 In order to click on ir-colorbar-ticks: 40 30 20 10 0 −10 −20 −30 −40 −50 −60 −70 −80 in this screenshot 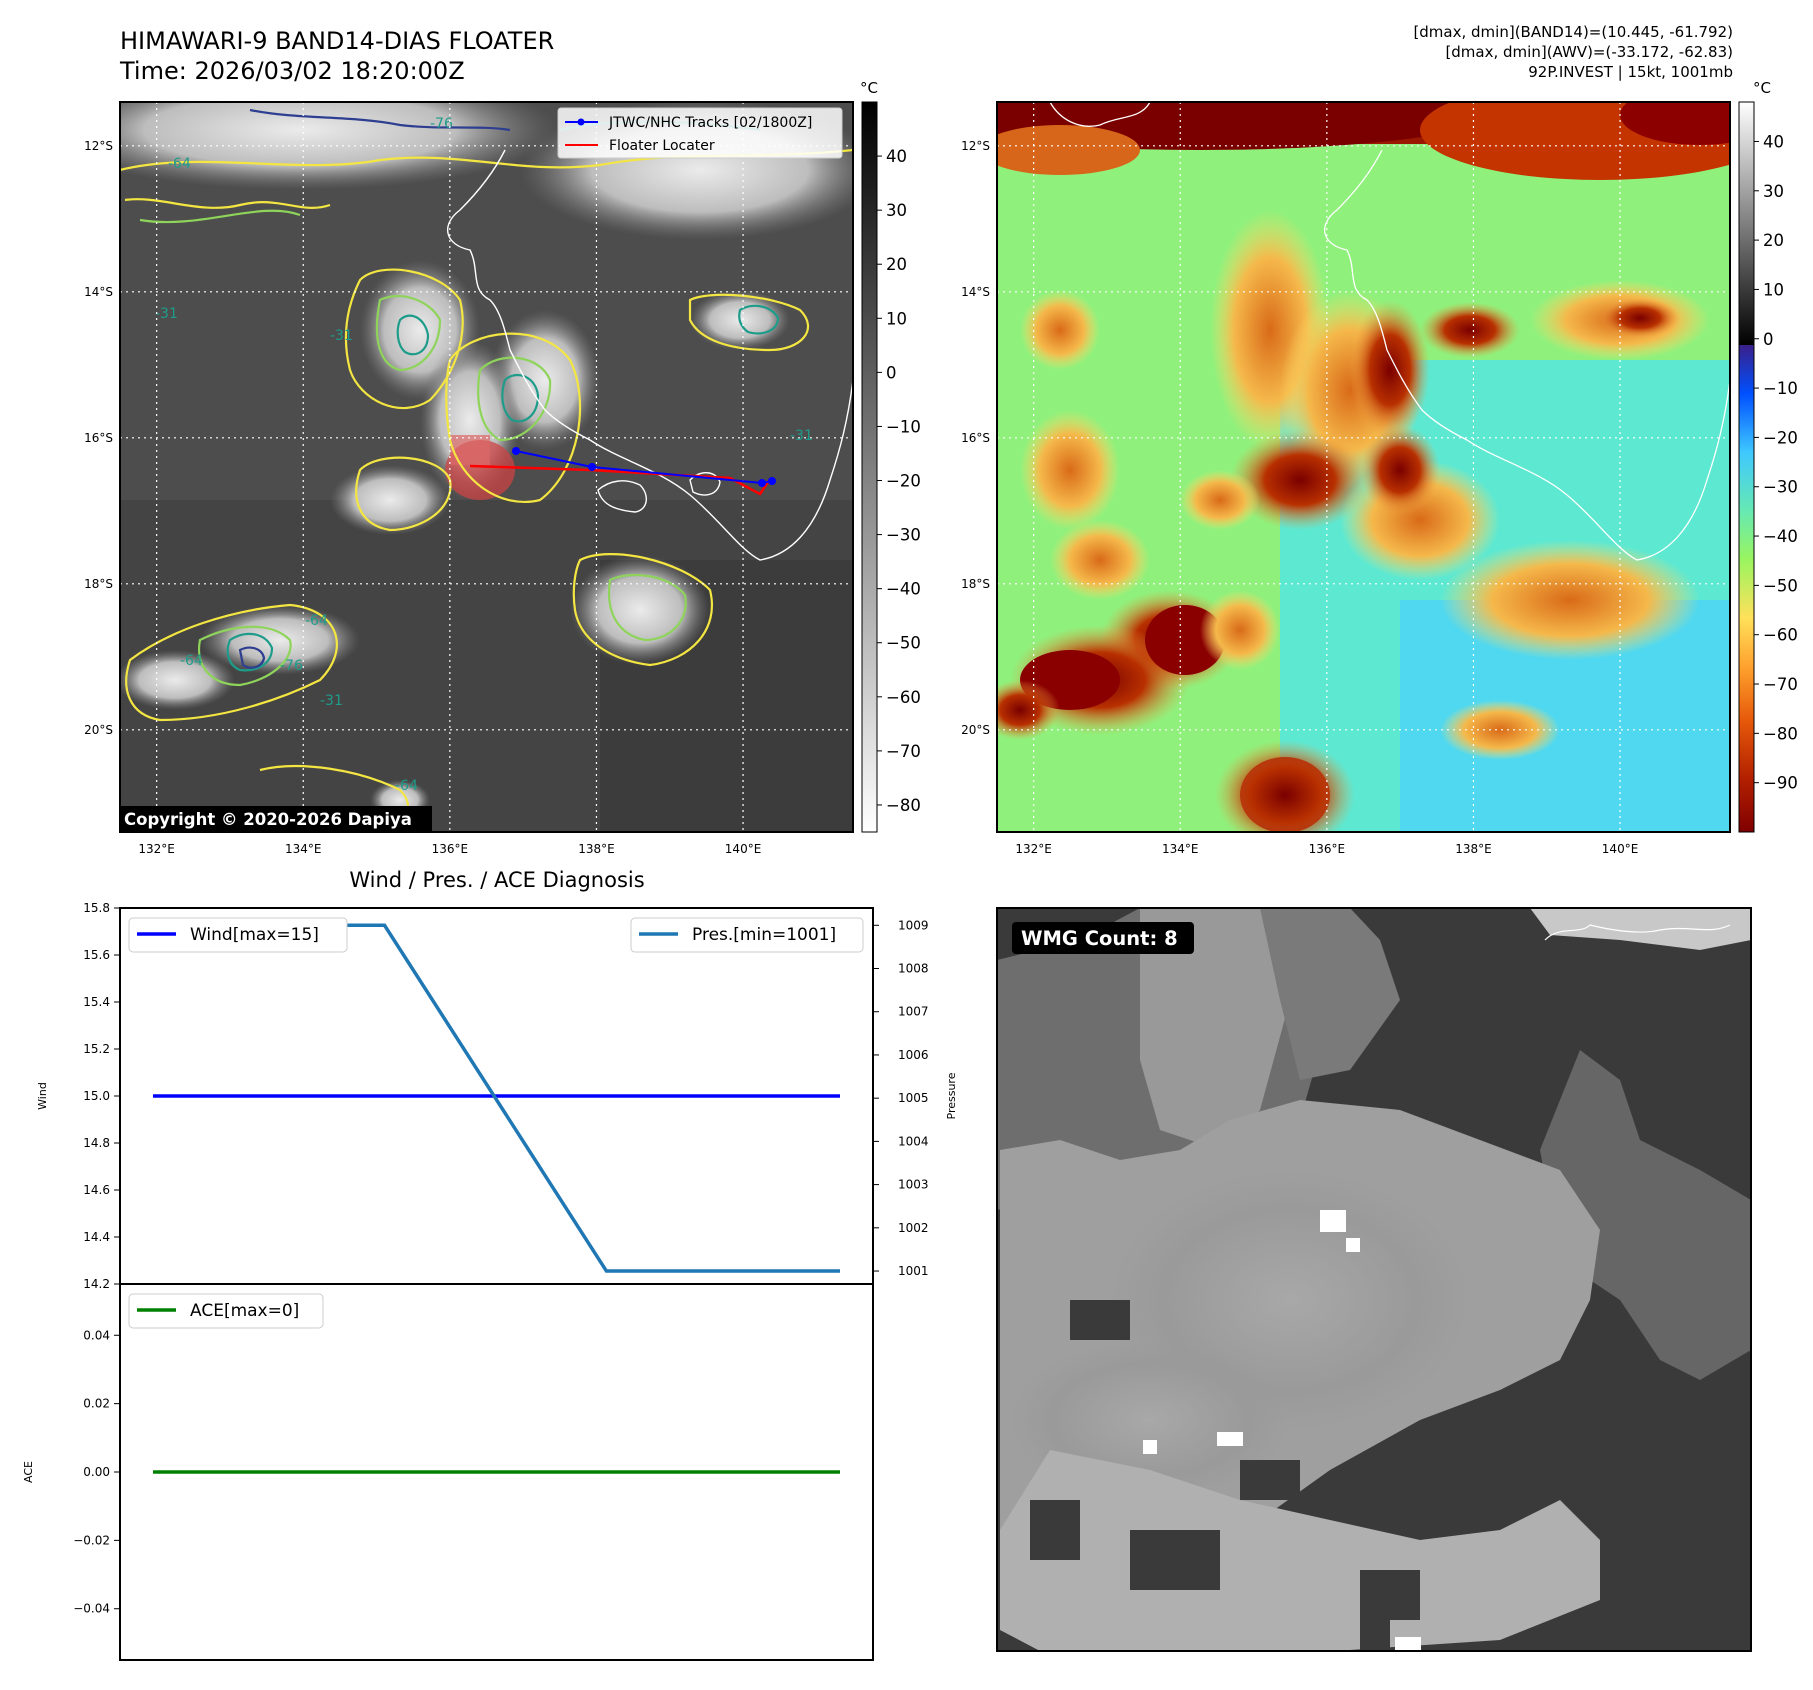, I will do `click(899, 481)`.